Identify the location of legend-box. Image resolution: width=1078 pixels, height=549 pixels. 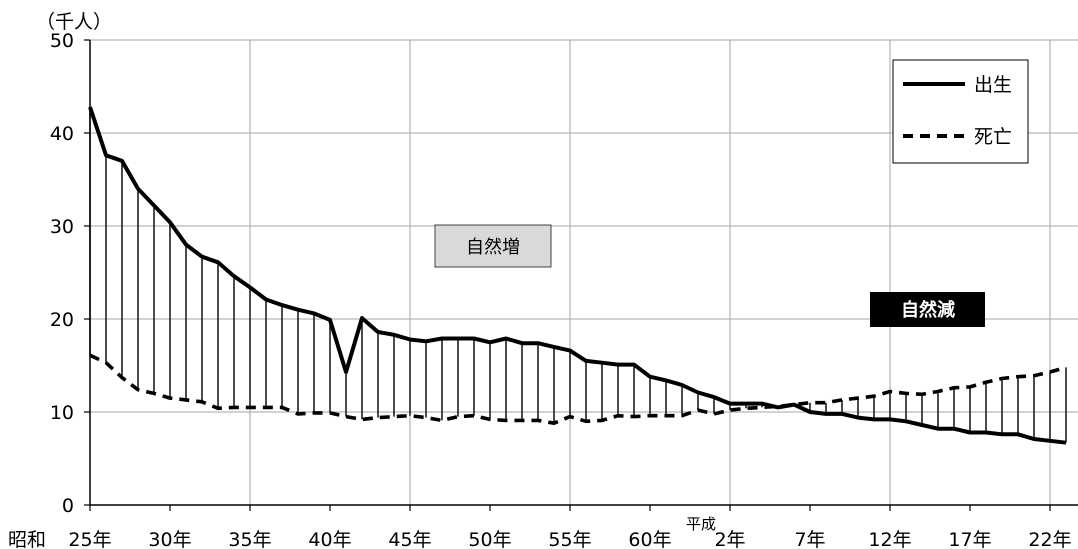
(960, 111).